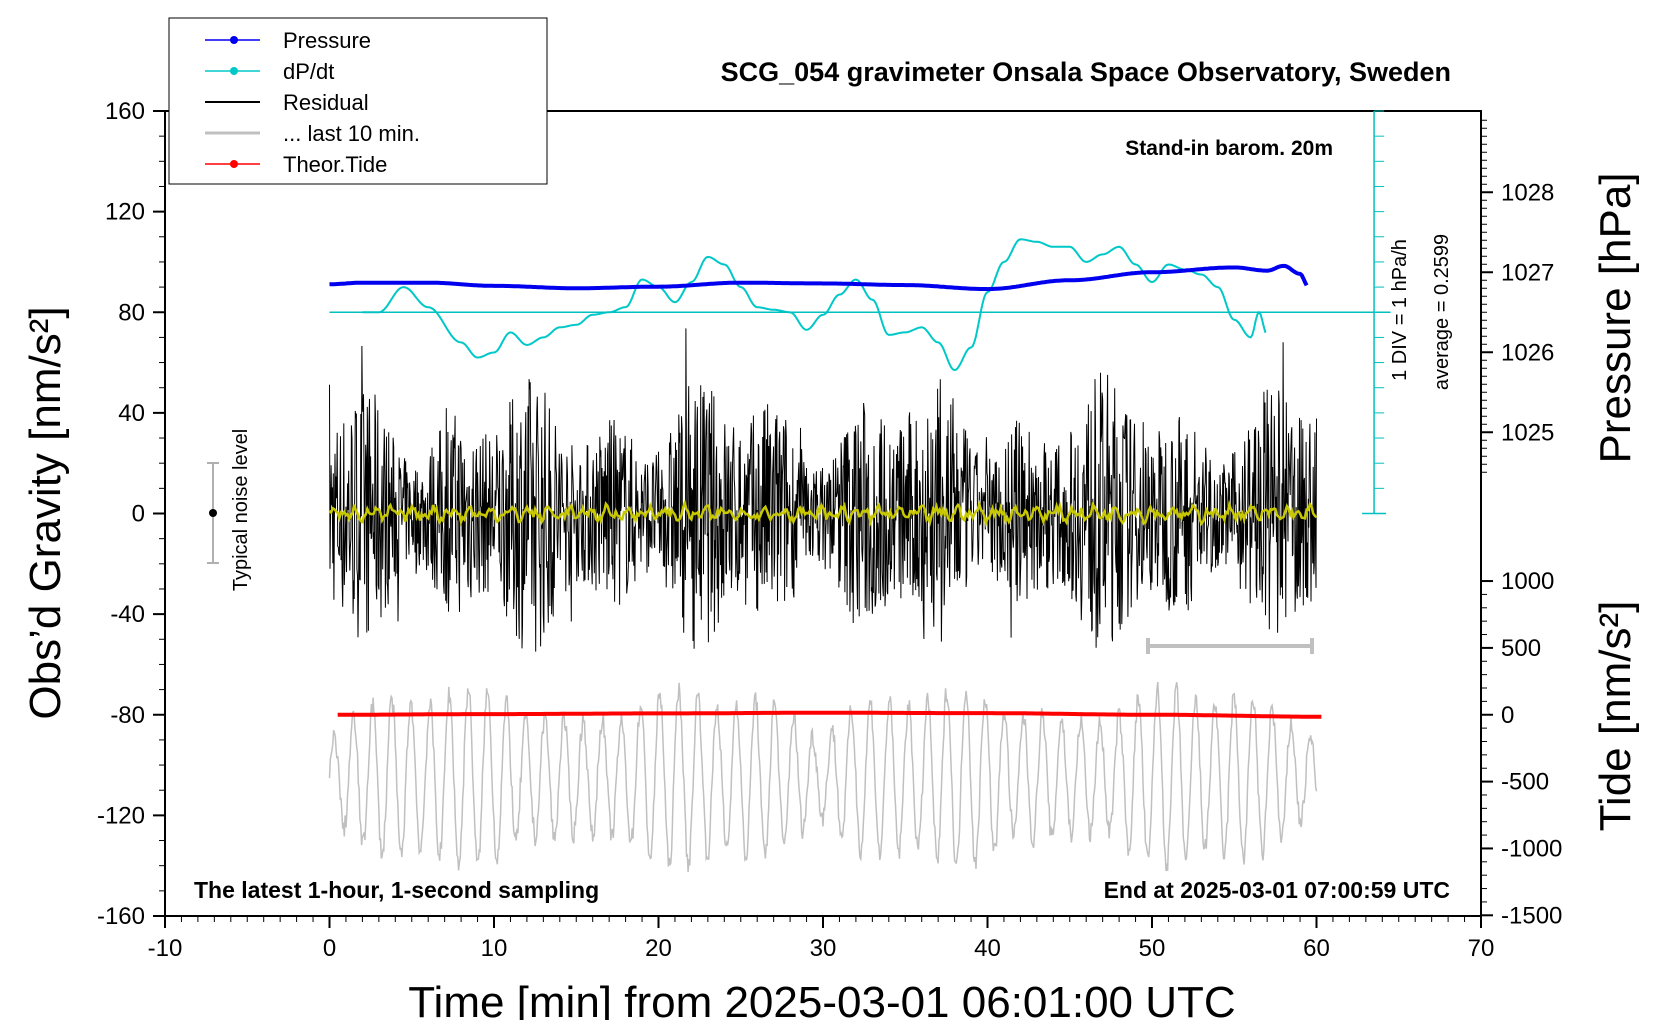  What do you see at coordinates (327, 40) in the screenshot?
I see `svg-text: Pressure` at bounding box center [327, 40].